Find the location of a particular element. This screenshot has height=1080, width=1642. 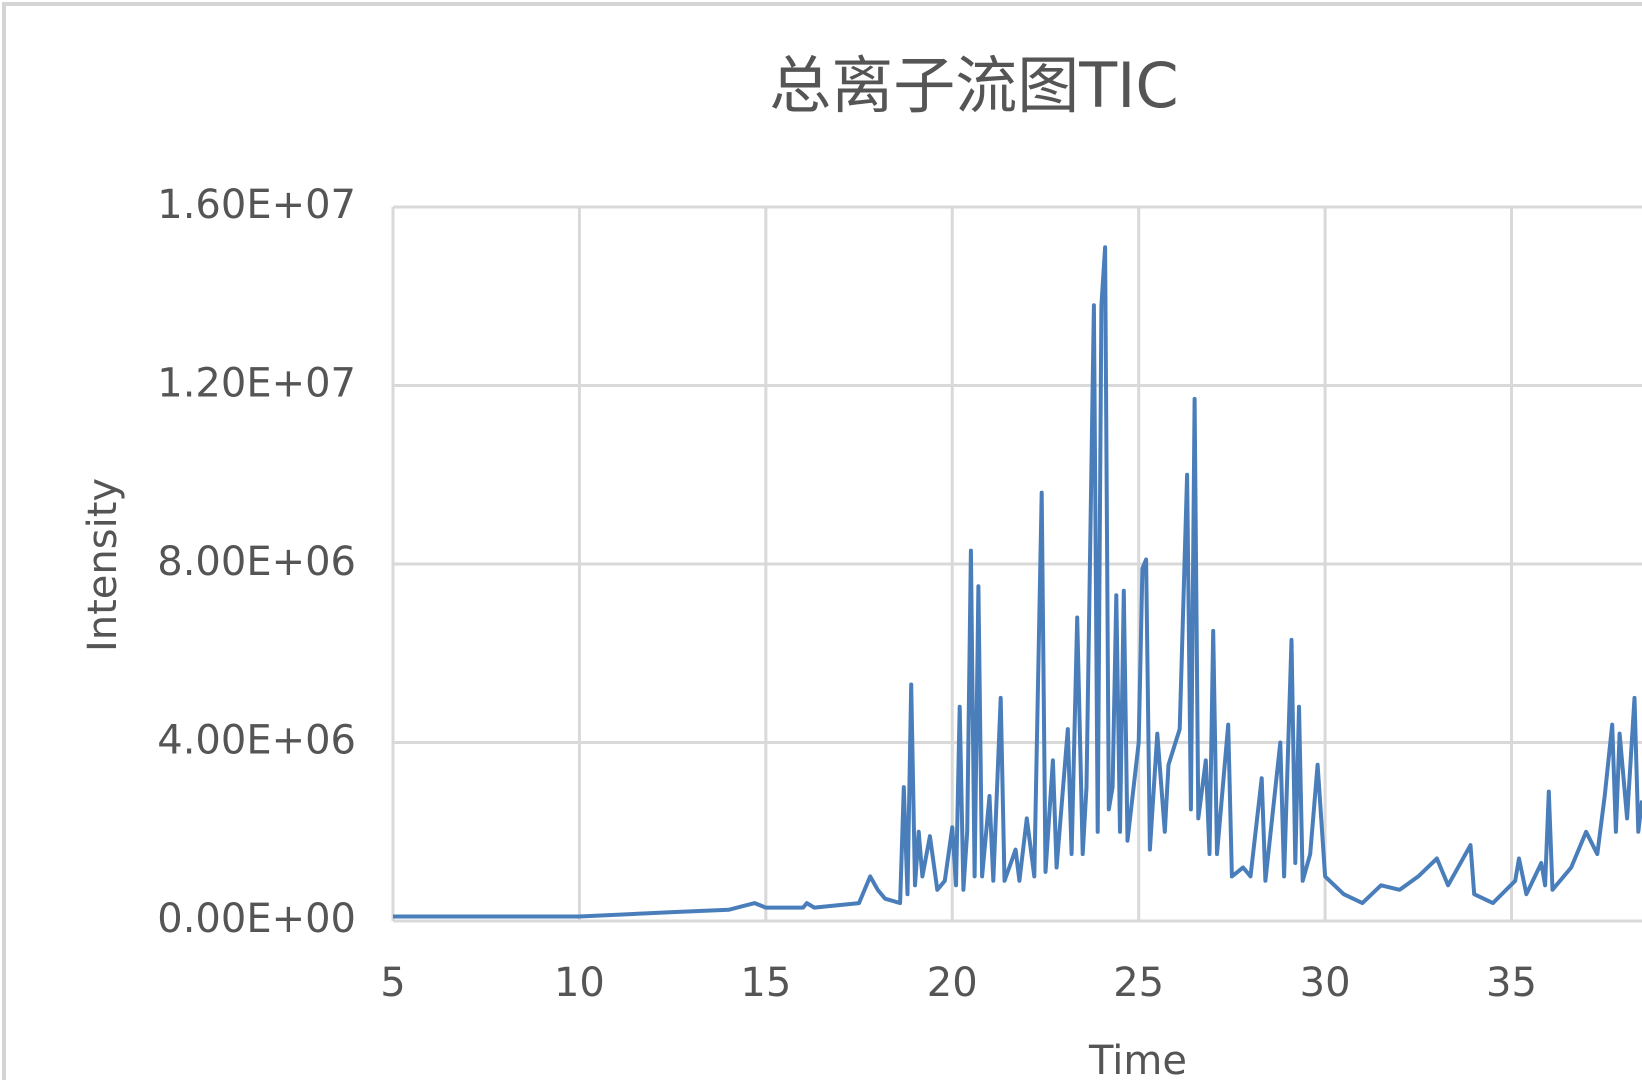

chart-title: 总离子流图TIC is located at coordinates (973, 85).